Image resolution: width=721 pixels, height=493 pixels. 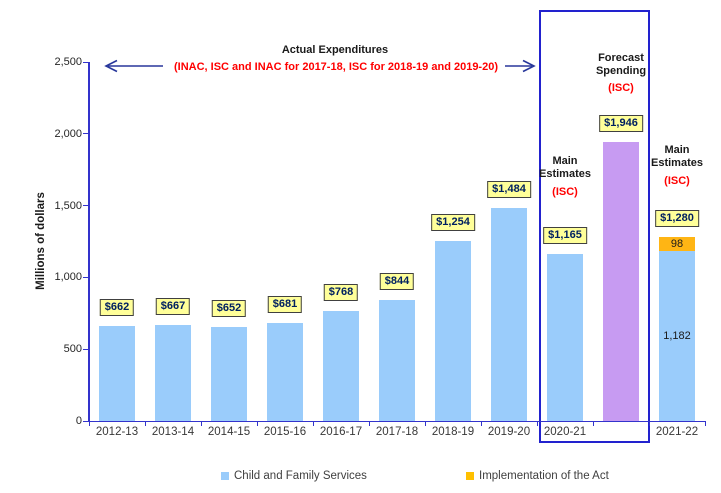 What do you see at coordinates (565, 432) in the screenshot?
I see `x-category-label: 2020-21` at bounding box center [565, 432].